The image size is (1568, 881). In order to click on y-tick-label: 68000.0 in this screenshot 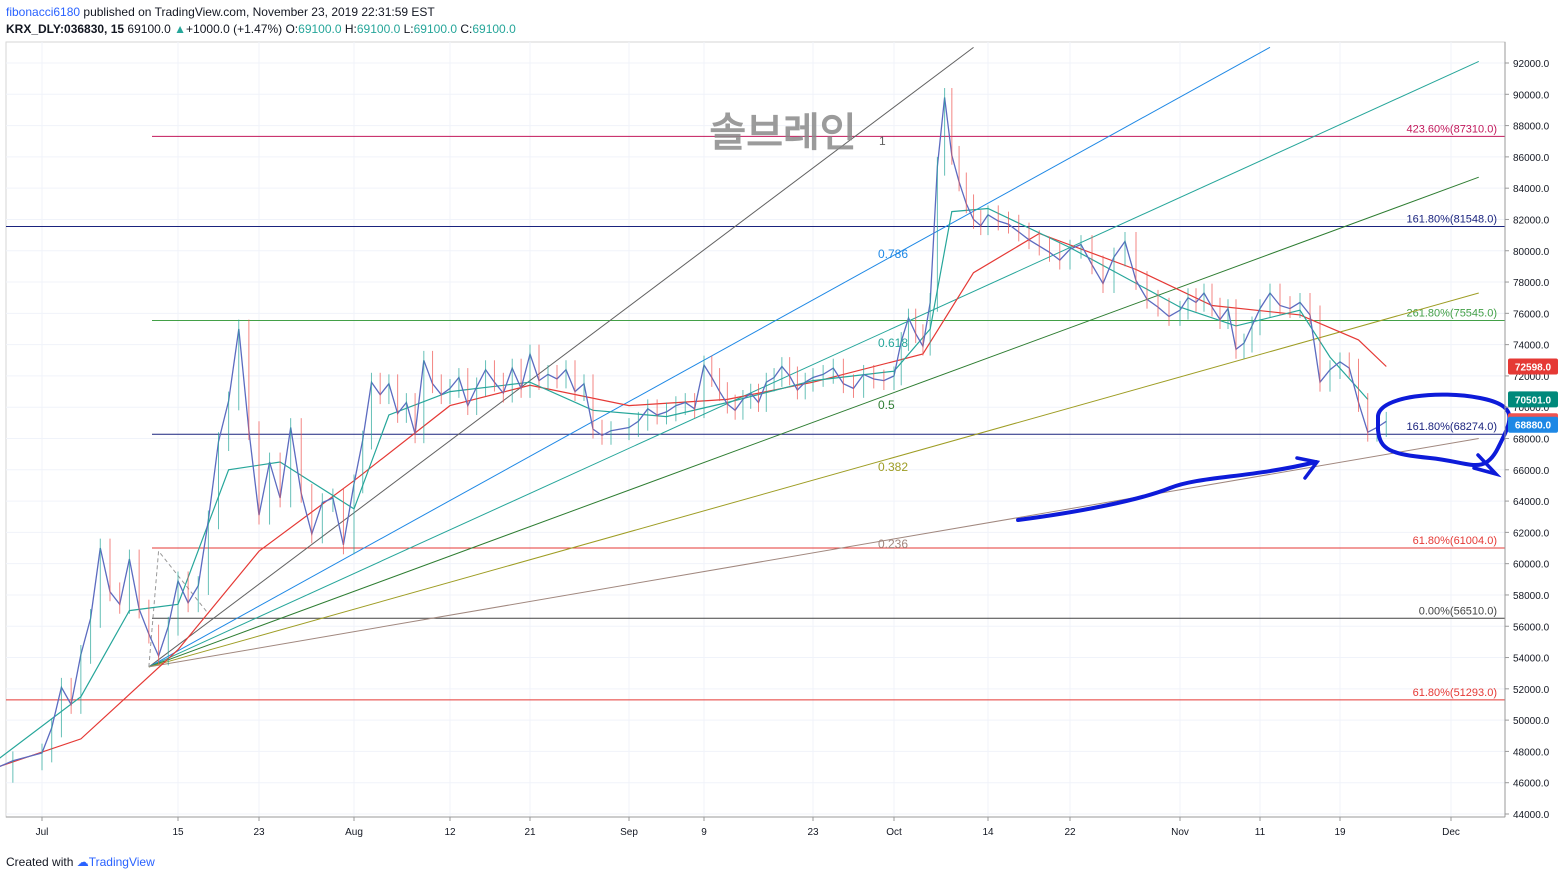, I will do `click(1531, 440)`.